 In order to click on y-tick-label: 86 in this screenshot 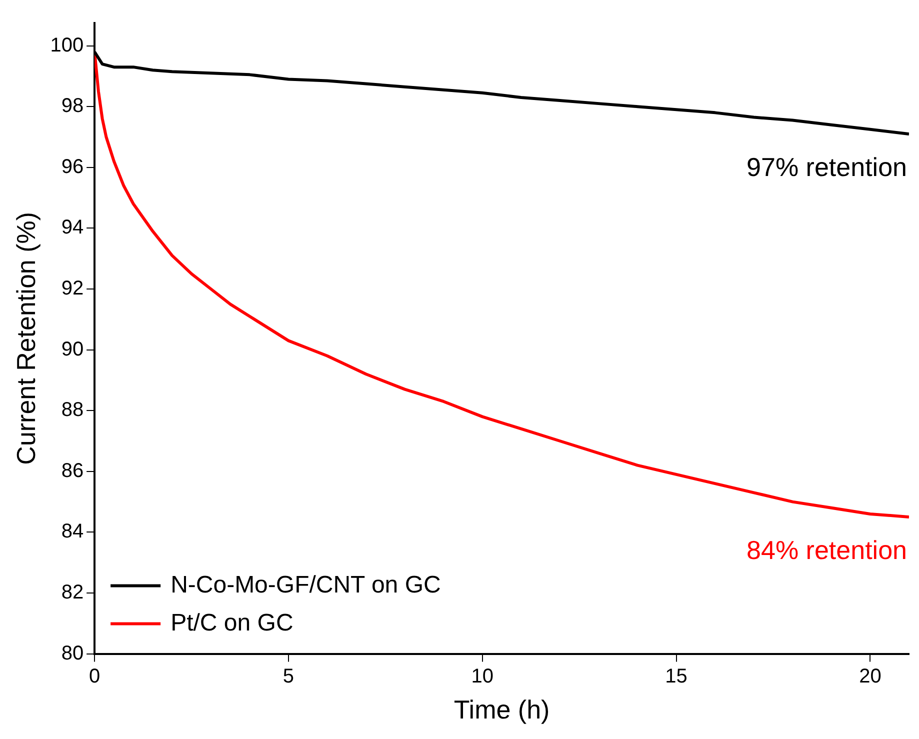, I will do `click(72, 471)`.